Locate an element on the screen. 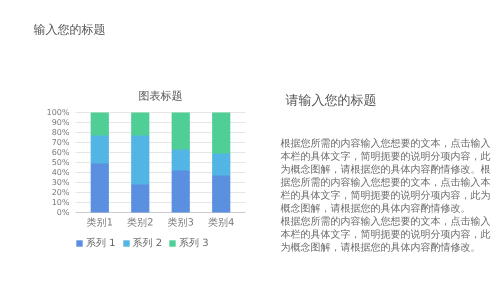 The height and width of the screenshot is (281, 500). x-tick-label: 类别1 is located at coordinates (99, 222).